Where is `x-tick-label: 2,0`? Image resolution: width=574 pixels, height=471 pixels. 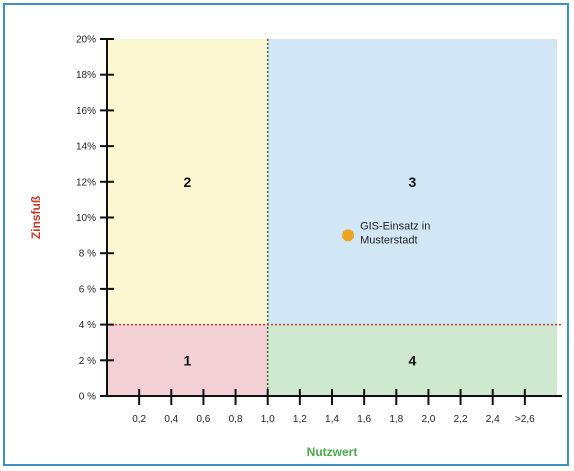 x-tick-label: 2,0 is located at coordinates (428, 419).